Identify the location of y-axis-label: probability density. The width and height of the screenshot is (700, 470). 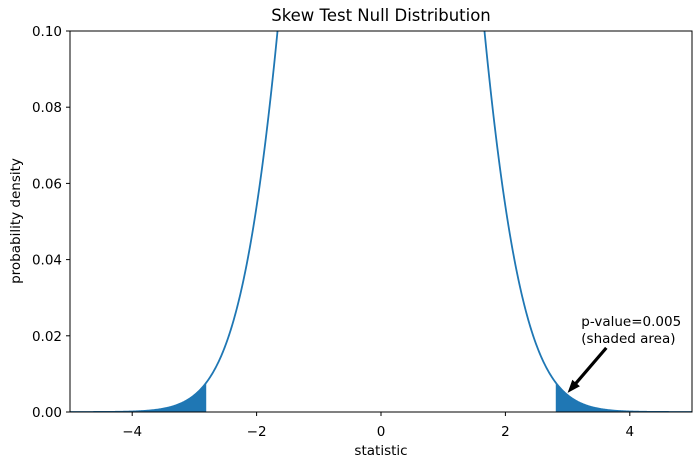
(16, 221).